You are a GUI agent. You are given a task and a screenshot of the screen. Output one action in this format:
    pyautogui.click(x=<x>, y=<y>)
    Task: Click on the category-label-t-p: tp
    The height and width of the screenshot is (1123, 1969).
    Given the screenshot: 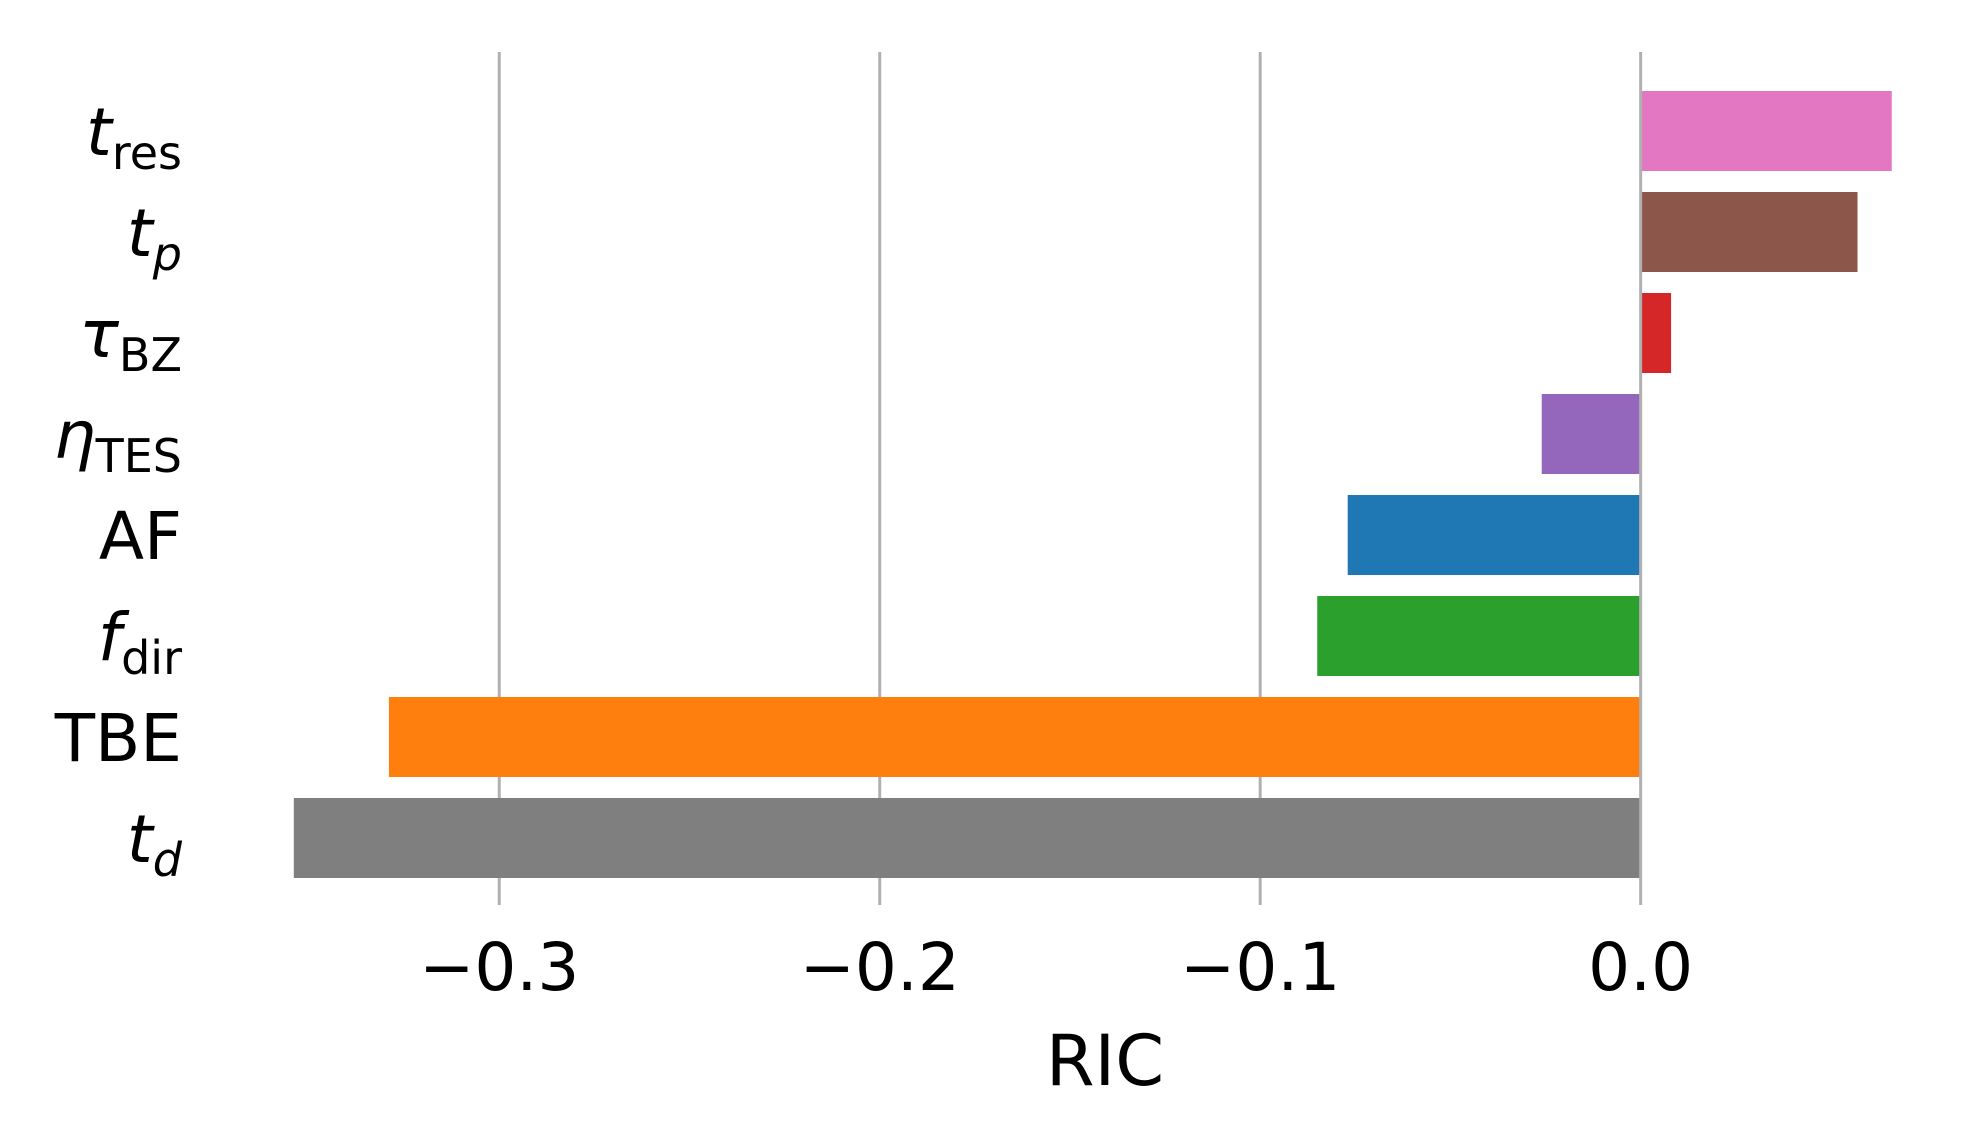 What is the action you would take?
    pyautogui.click(x=154, y=238)
    